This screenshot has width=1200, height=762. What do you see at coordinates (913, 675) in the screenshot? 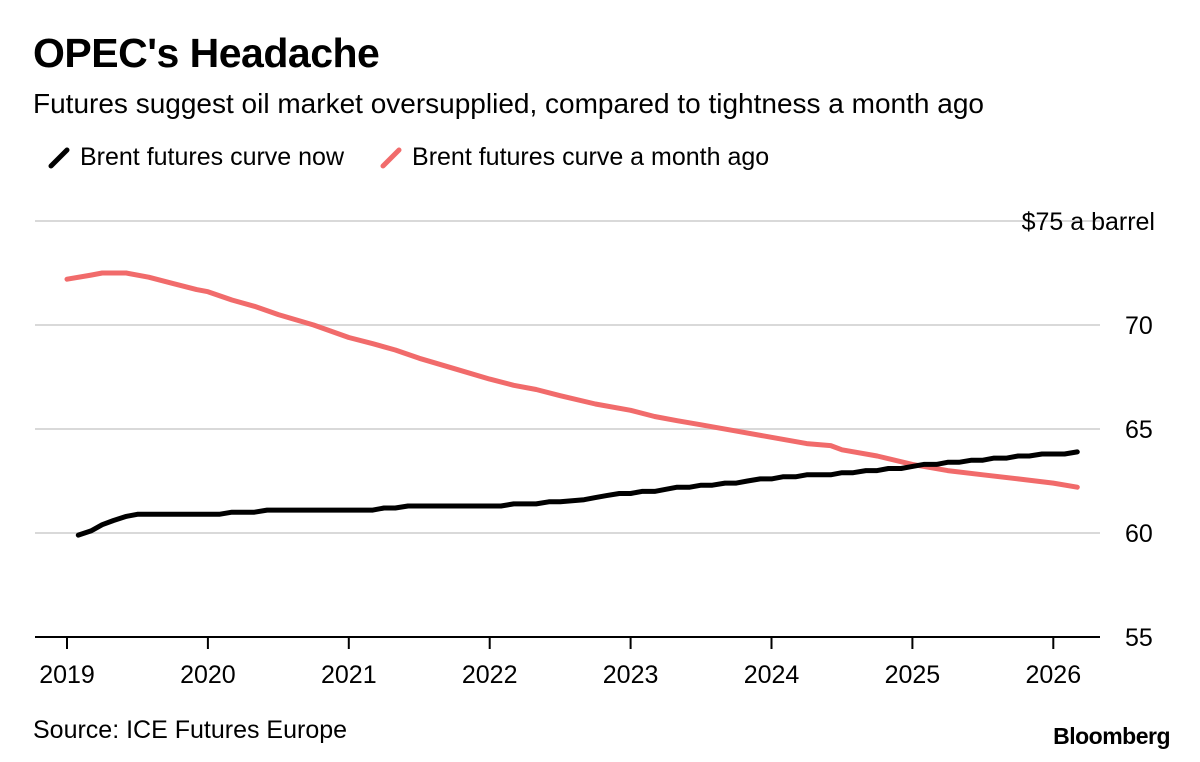
I see `x-tick-label: 2025` at bounding box center [913, 675].